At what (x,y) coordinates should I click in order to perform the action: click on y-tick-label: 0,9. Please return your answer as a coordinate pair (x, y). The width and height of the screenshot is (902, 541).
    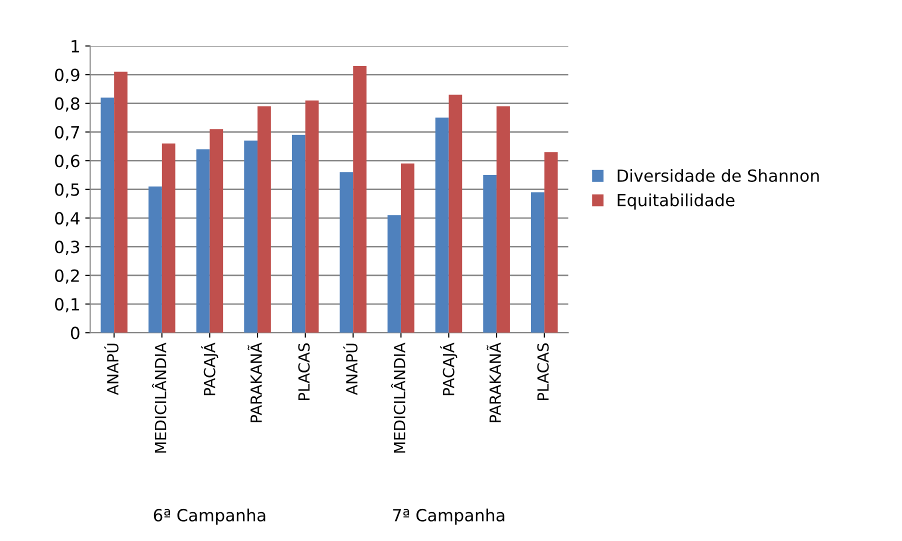
    Looking at the image, I should click on (67, 75).